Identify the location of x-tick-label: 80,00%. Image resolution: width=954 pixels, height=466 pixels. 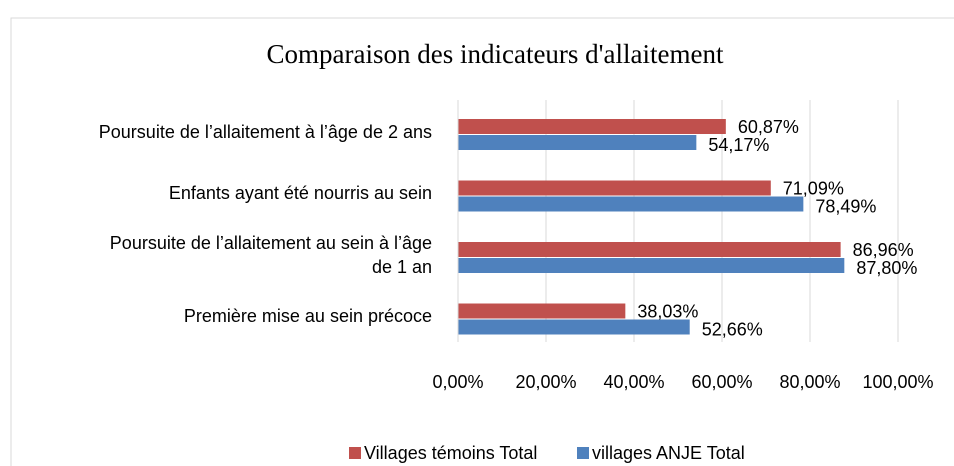
(809, 382).